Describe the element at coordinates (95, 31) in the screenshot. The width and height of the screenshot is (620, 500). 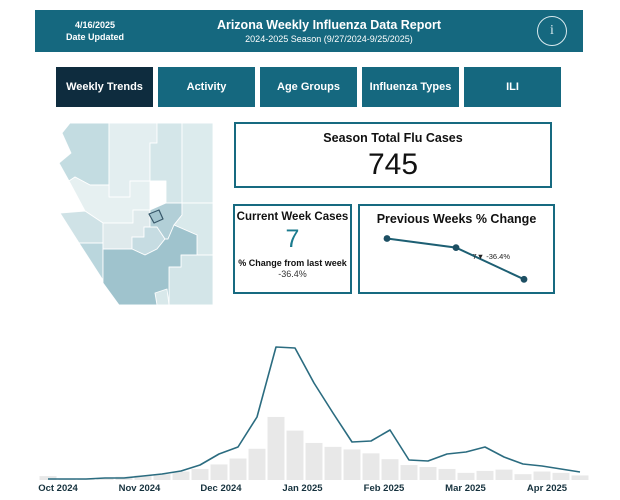
I see `date-updated-block: 4/16/2025 Date Updated` at that location.